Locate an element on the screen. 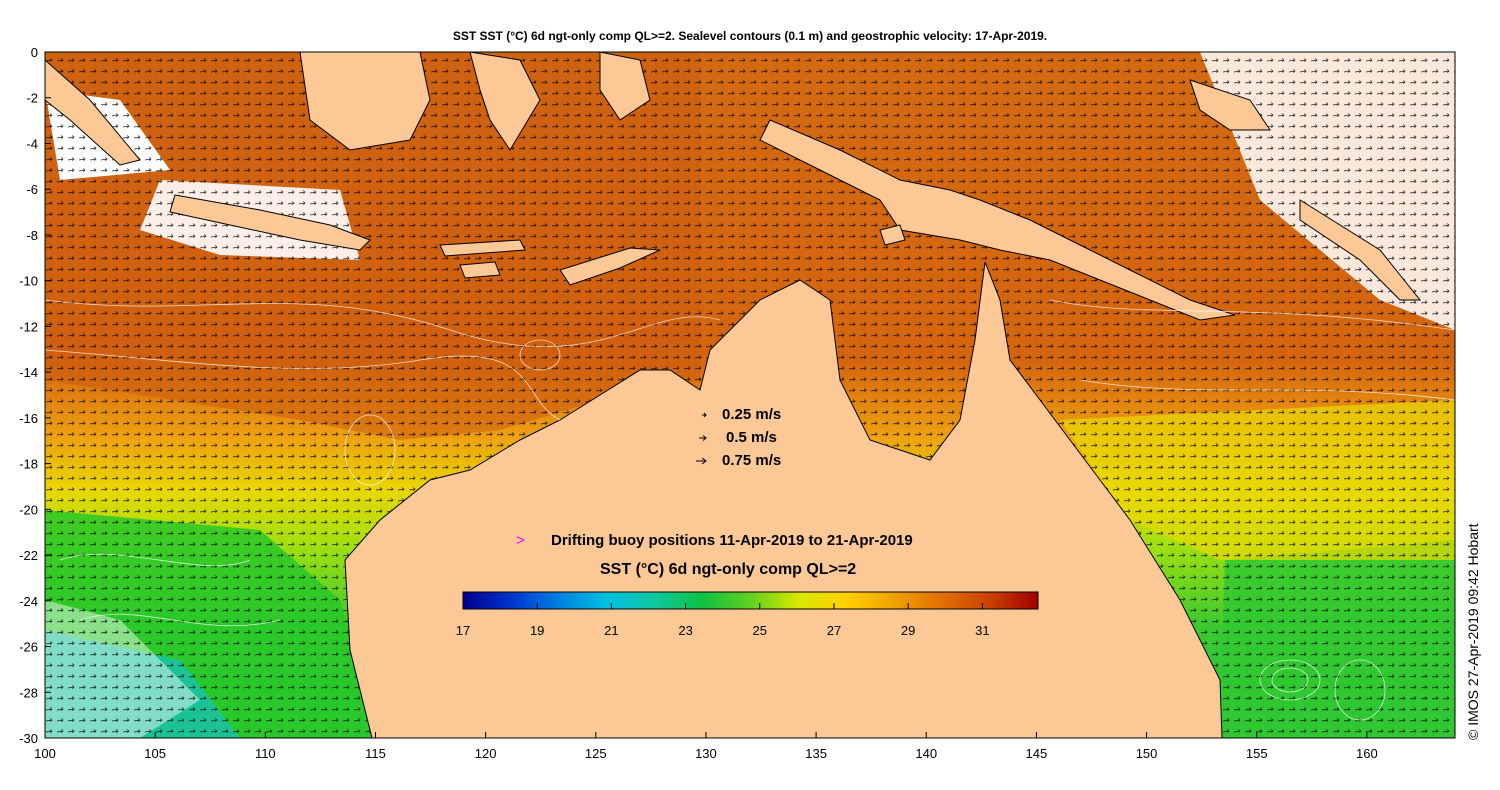 Image resolution: width=1500 pixels, height=790 pixels. colorbar-ticks: 17 19 21 23 25 27 29 31 is located at coordinates (723, 620).